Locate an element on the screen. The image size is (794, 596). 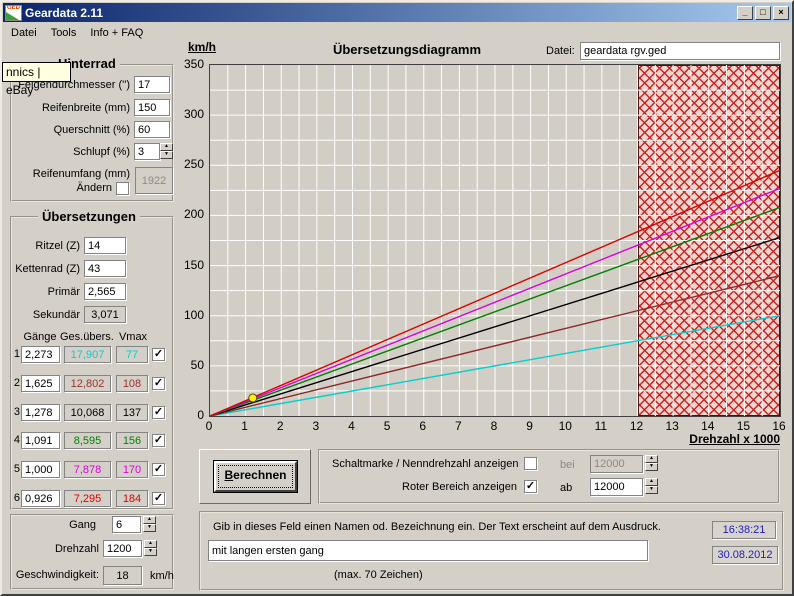
menu-datei: Datei is located at coordinates (24, 32).